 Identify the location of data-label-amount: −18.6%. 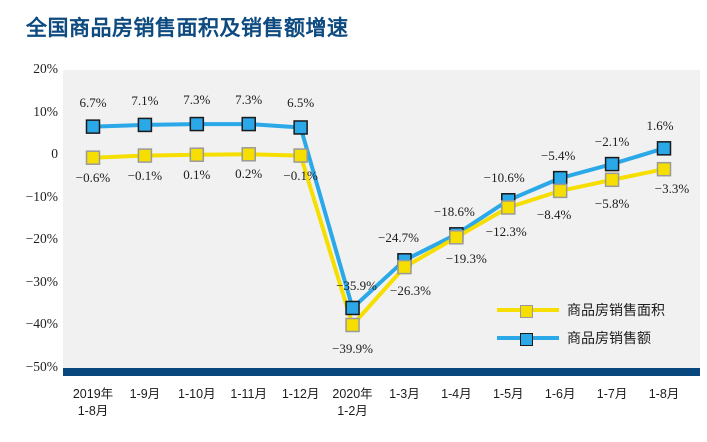
(454, 212).